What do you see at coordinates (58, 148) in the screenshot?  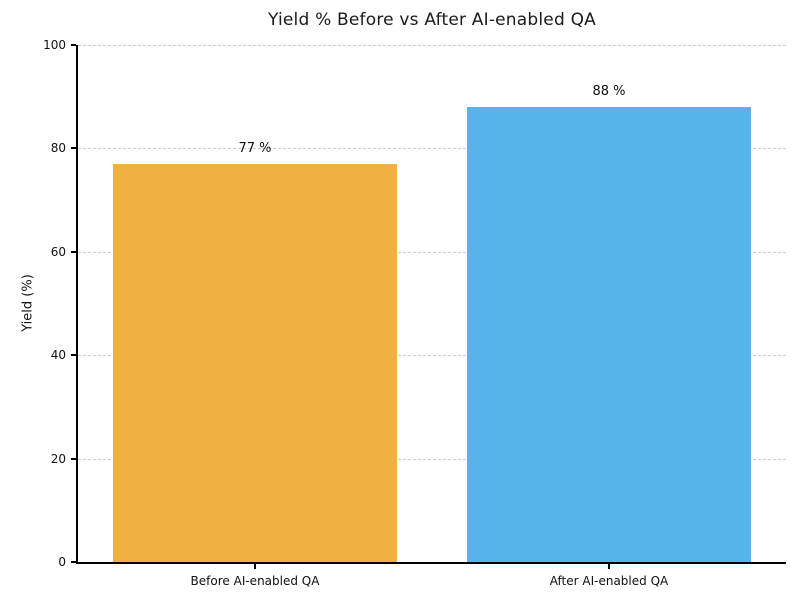 I see `y-tick-label: 80` at bounding box center [58, 148].